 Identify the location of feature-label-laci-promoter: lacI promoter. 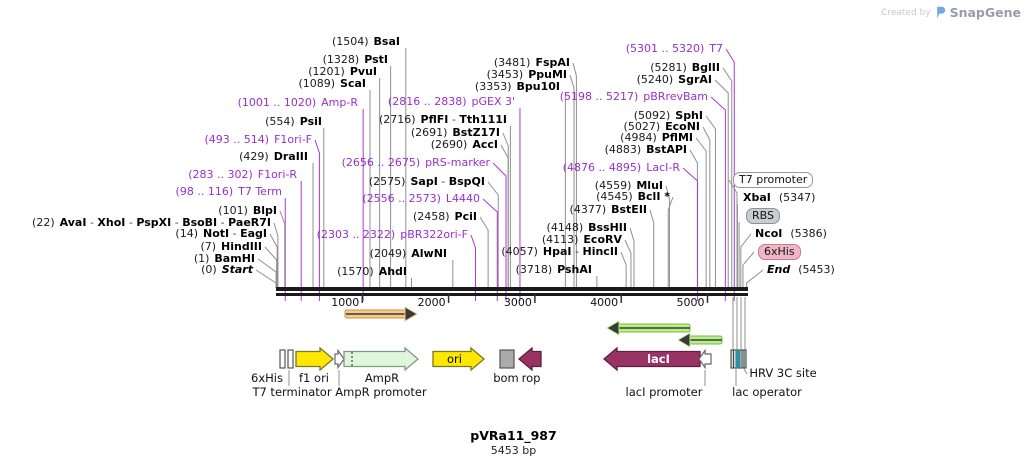
(664, 392).